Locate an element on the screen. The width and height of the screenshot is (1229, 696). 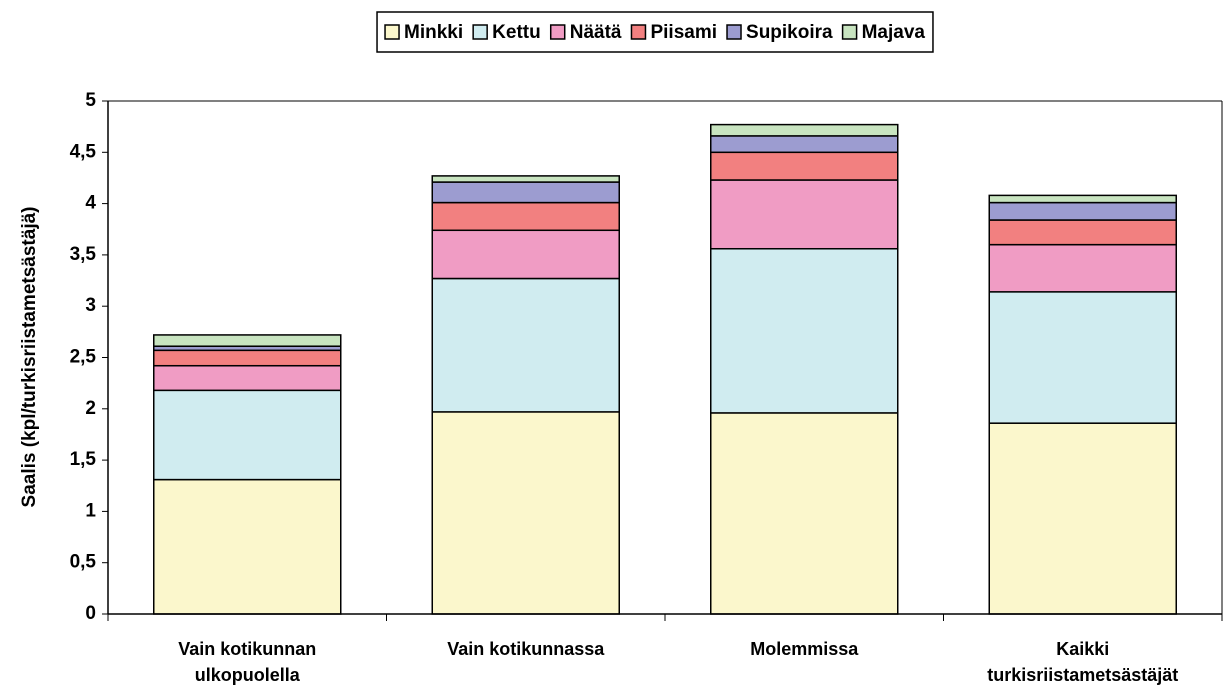
y-tick-label: 2,5 is located at coordinates (83, 357).